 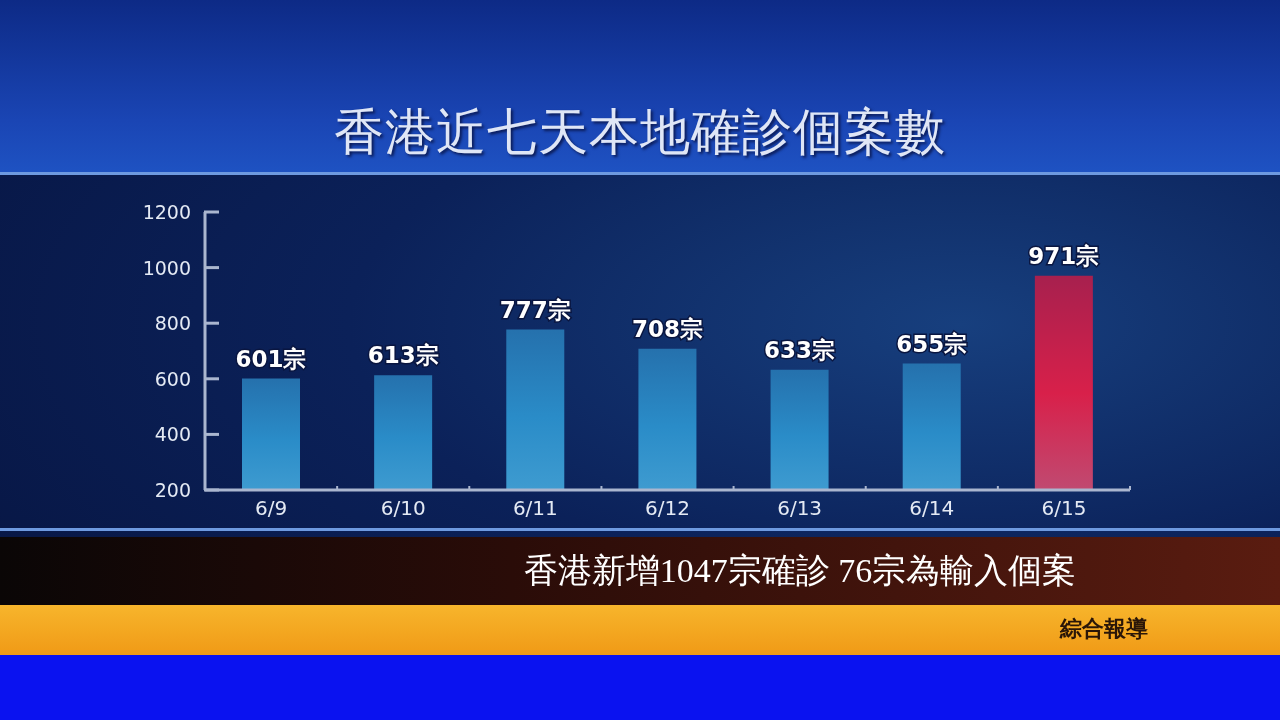 What do you see at coordinates (932, 343) in the screenshot?
I see `data-label: 655宗` at bounding box center [932, 343].